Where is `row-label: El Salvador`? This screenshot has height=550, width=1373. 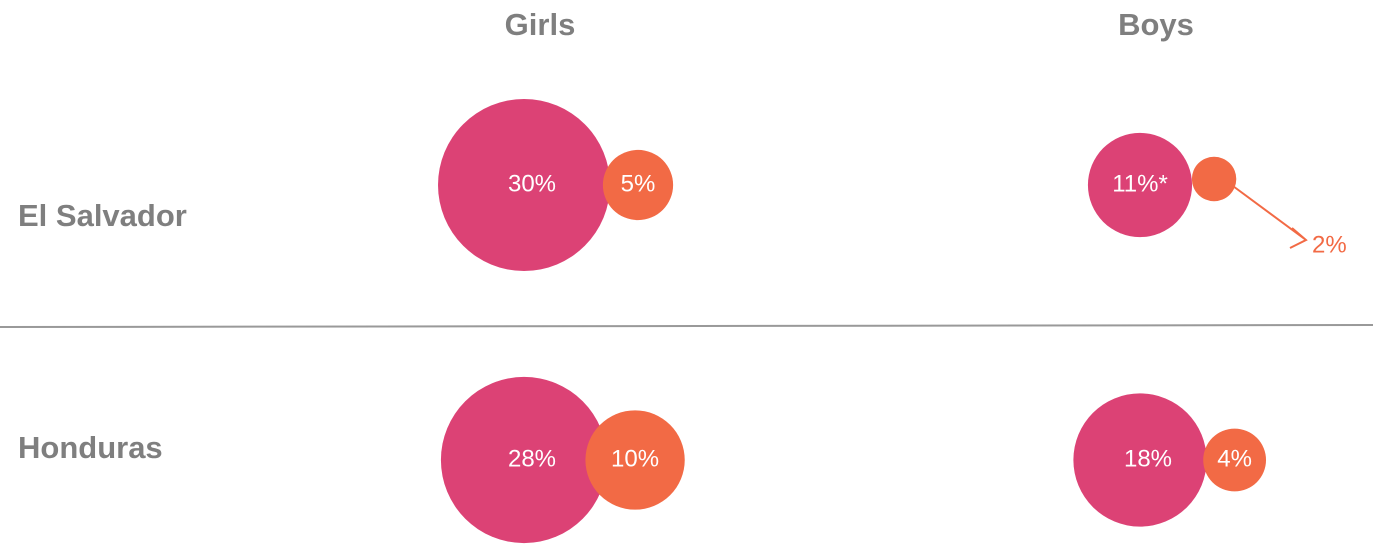 row-label: El Salvador is located at coordinates (102, 215).